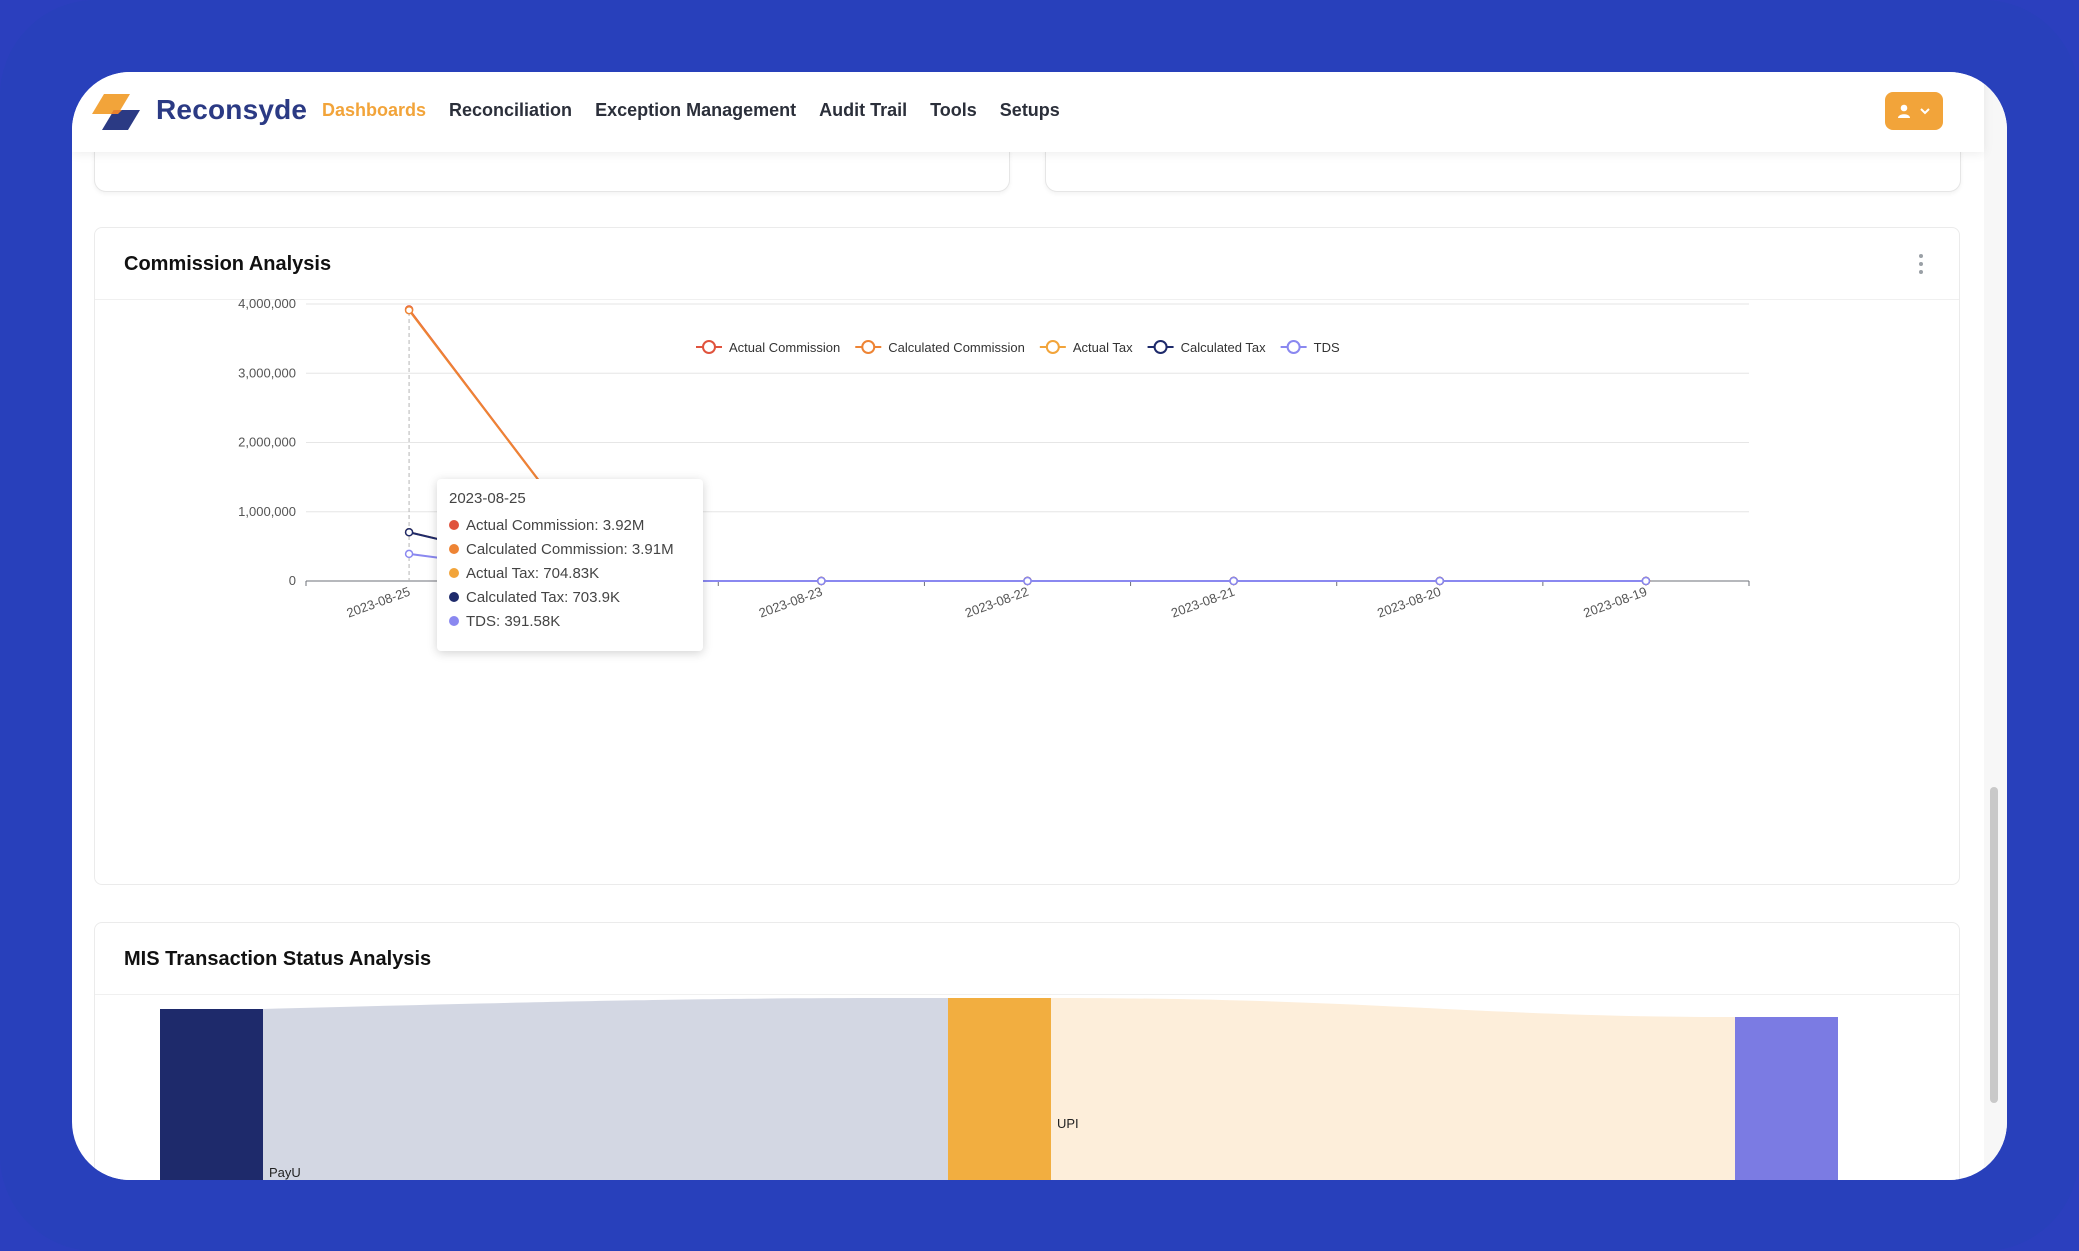 This screenshot has height=1251, width=2079. I want to click on tooltip-text: TDS: 391.58K, so click(513, 621).